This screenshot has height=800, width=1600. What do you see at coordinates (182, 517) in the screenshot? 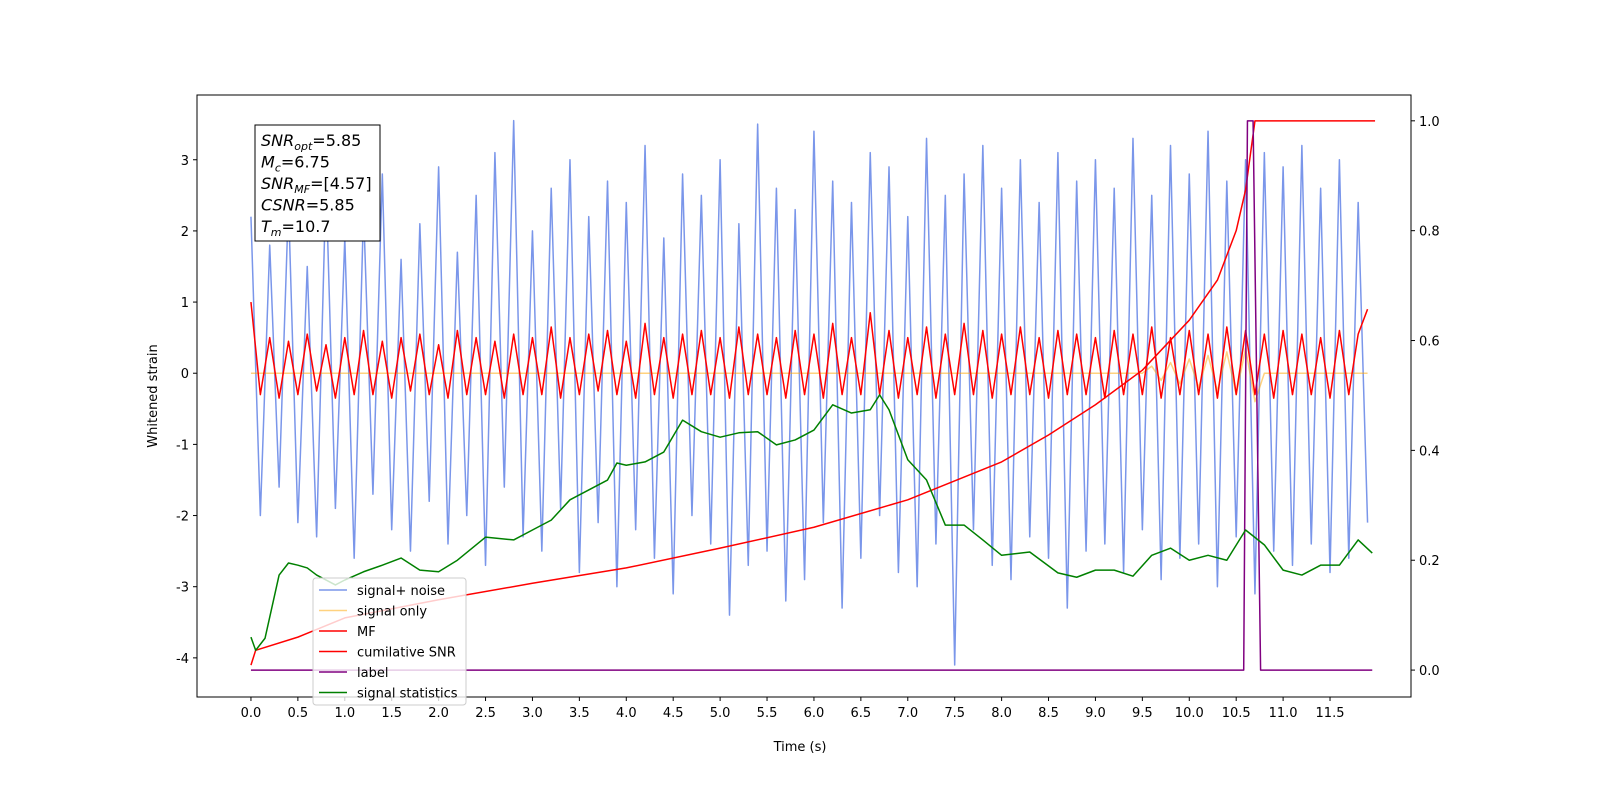
I see `y-tick-label: -2` at bounding box center [182, 517].